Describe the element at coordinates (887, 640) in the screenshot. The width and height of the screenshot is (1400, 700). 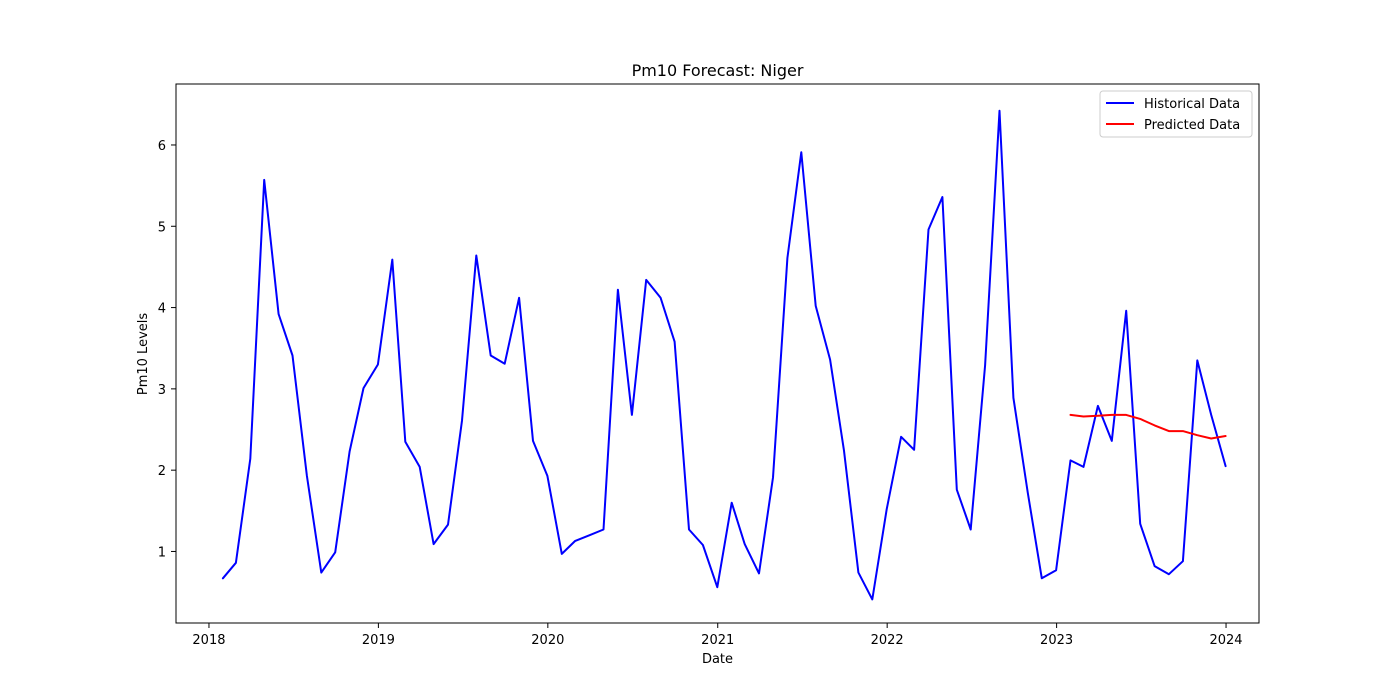
I see `x-tick-label: 2022` at that location.